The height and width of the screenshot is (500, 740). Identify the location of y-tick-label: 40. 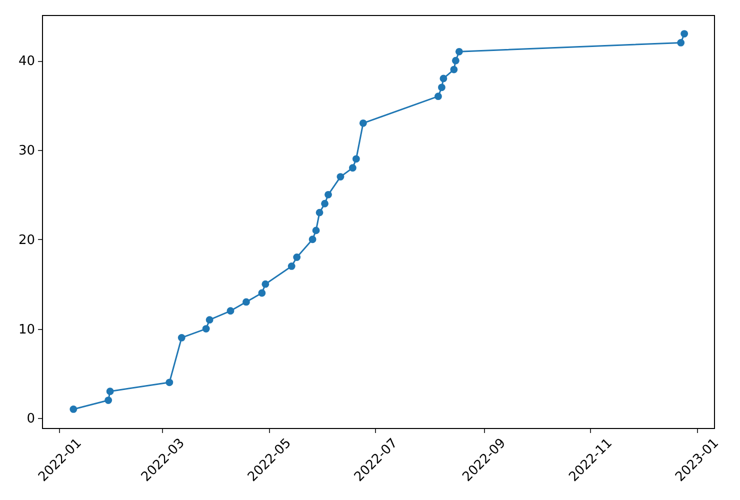
(26, 62).